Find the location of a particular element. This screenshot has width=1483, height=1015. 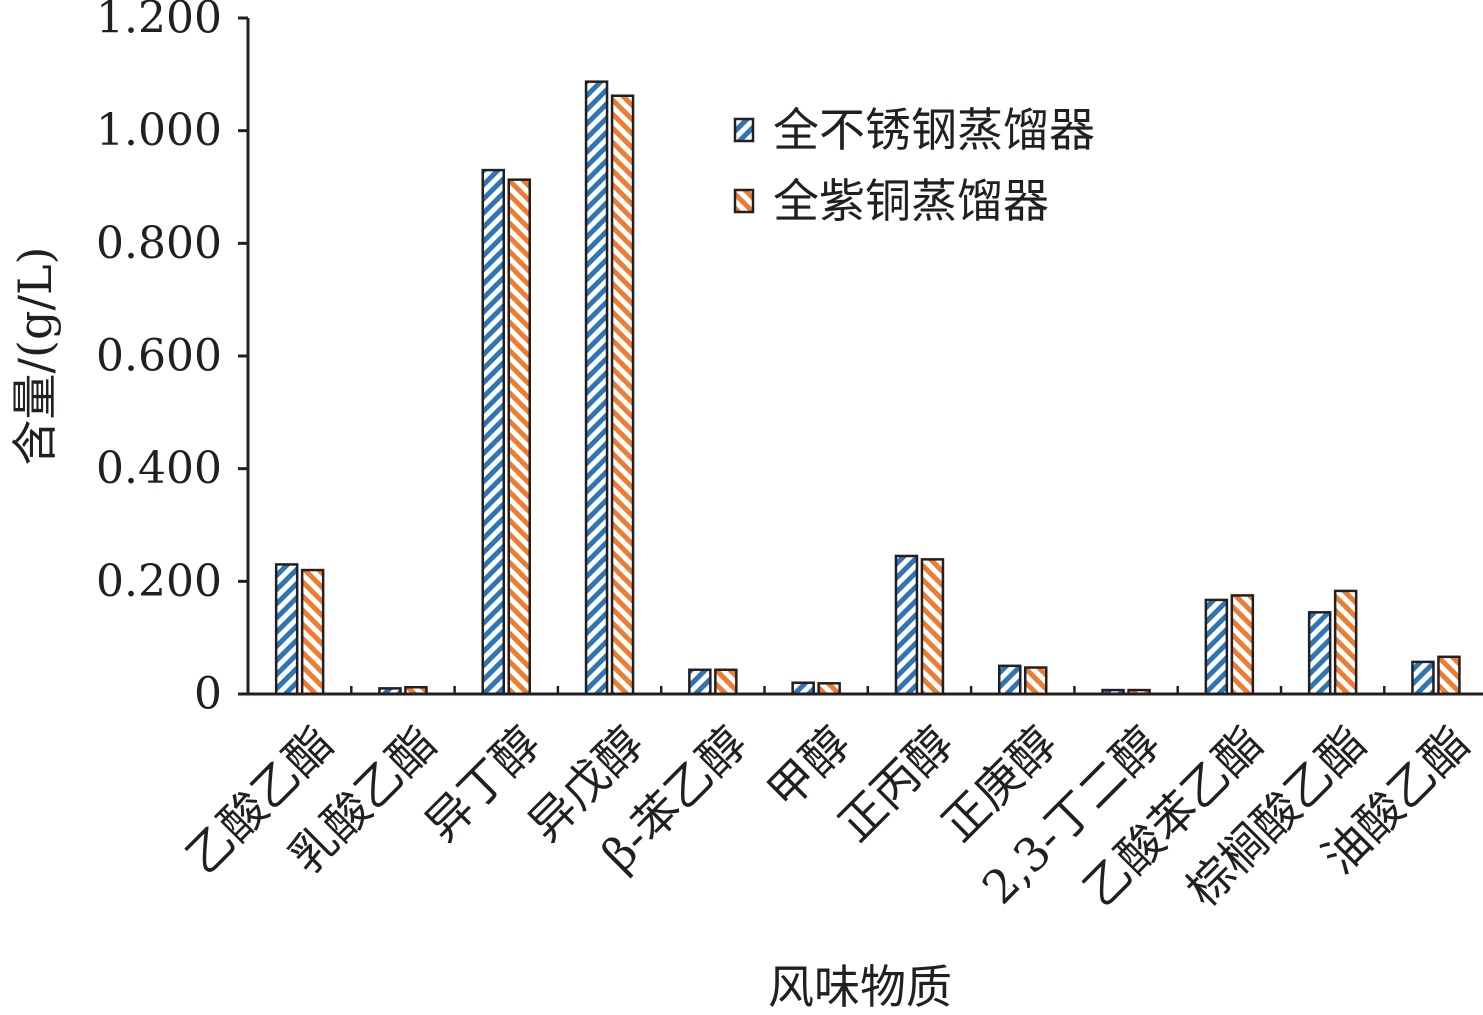

y-tick-label: 0.200 is located at coordinates (159, 581).